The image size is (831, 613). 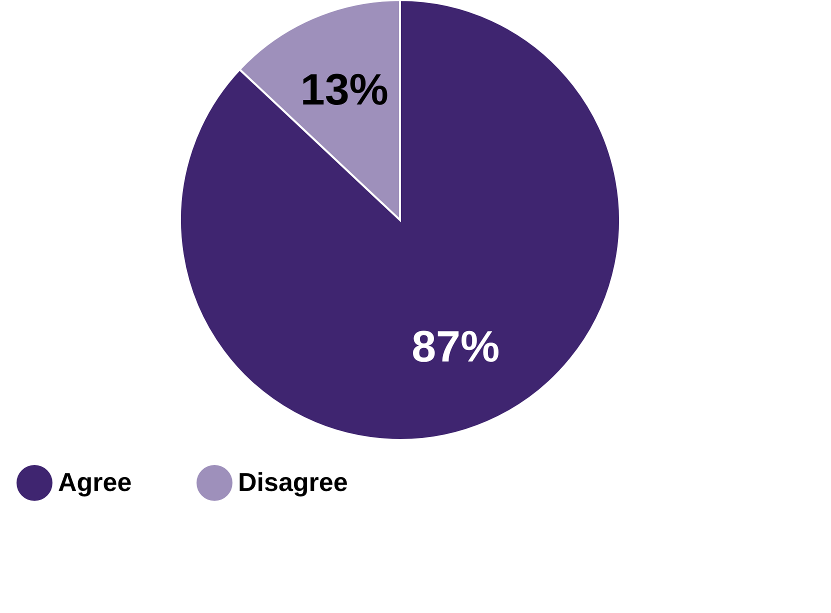 What do you see at coordinates (95, 481) in the screenshot?
I see `legend-label: Agree` at bounding box center [95, 481].